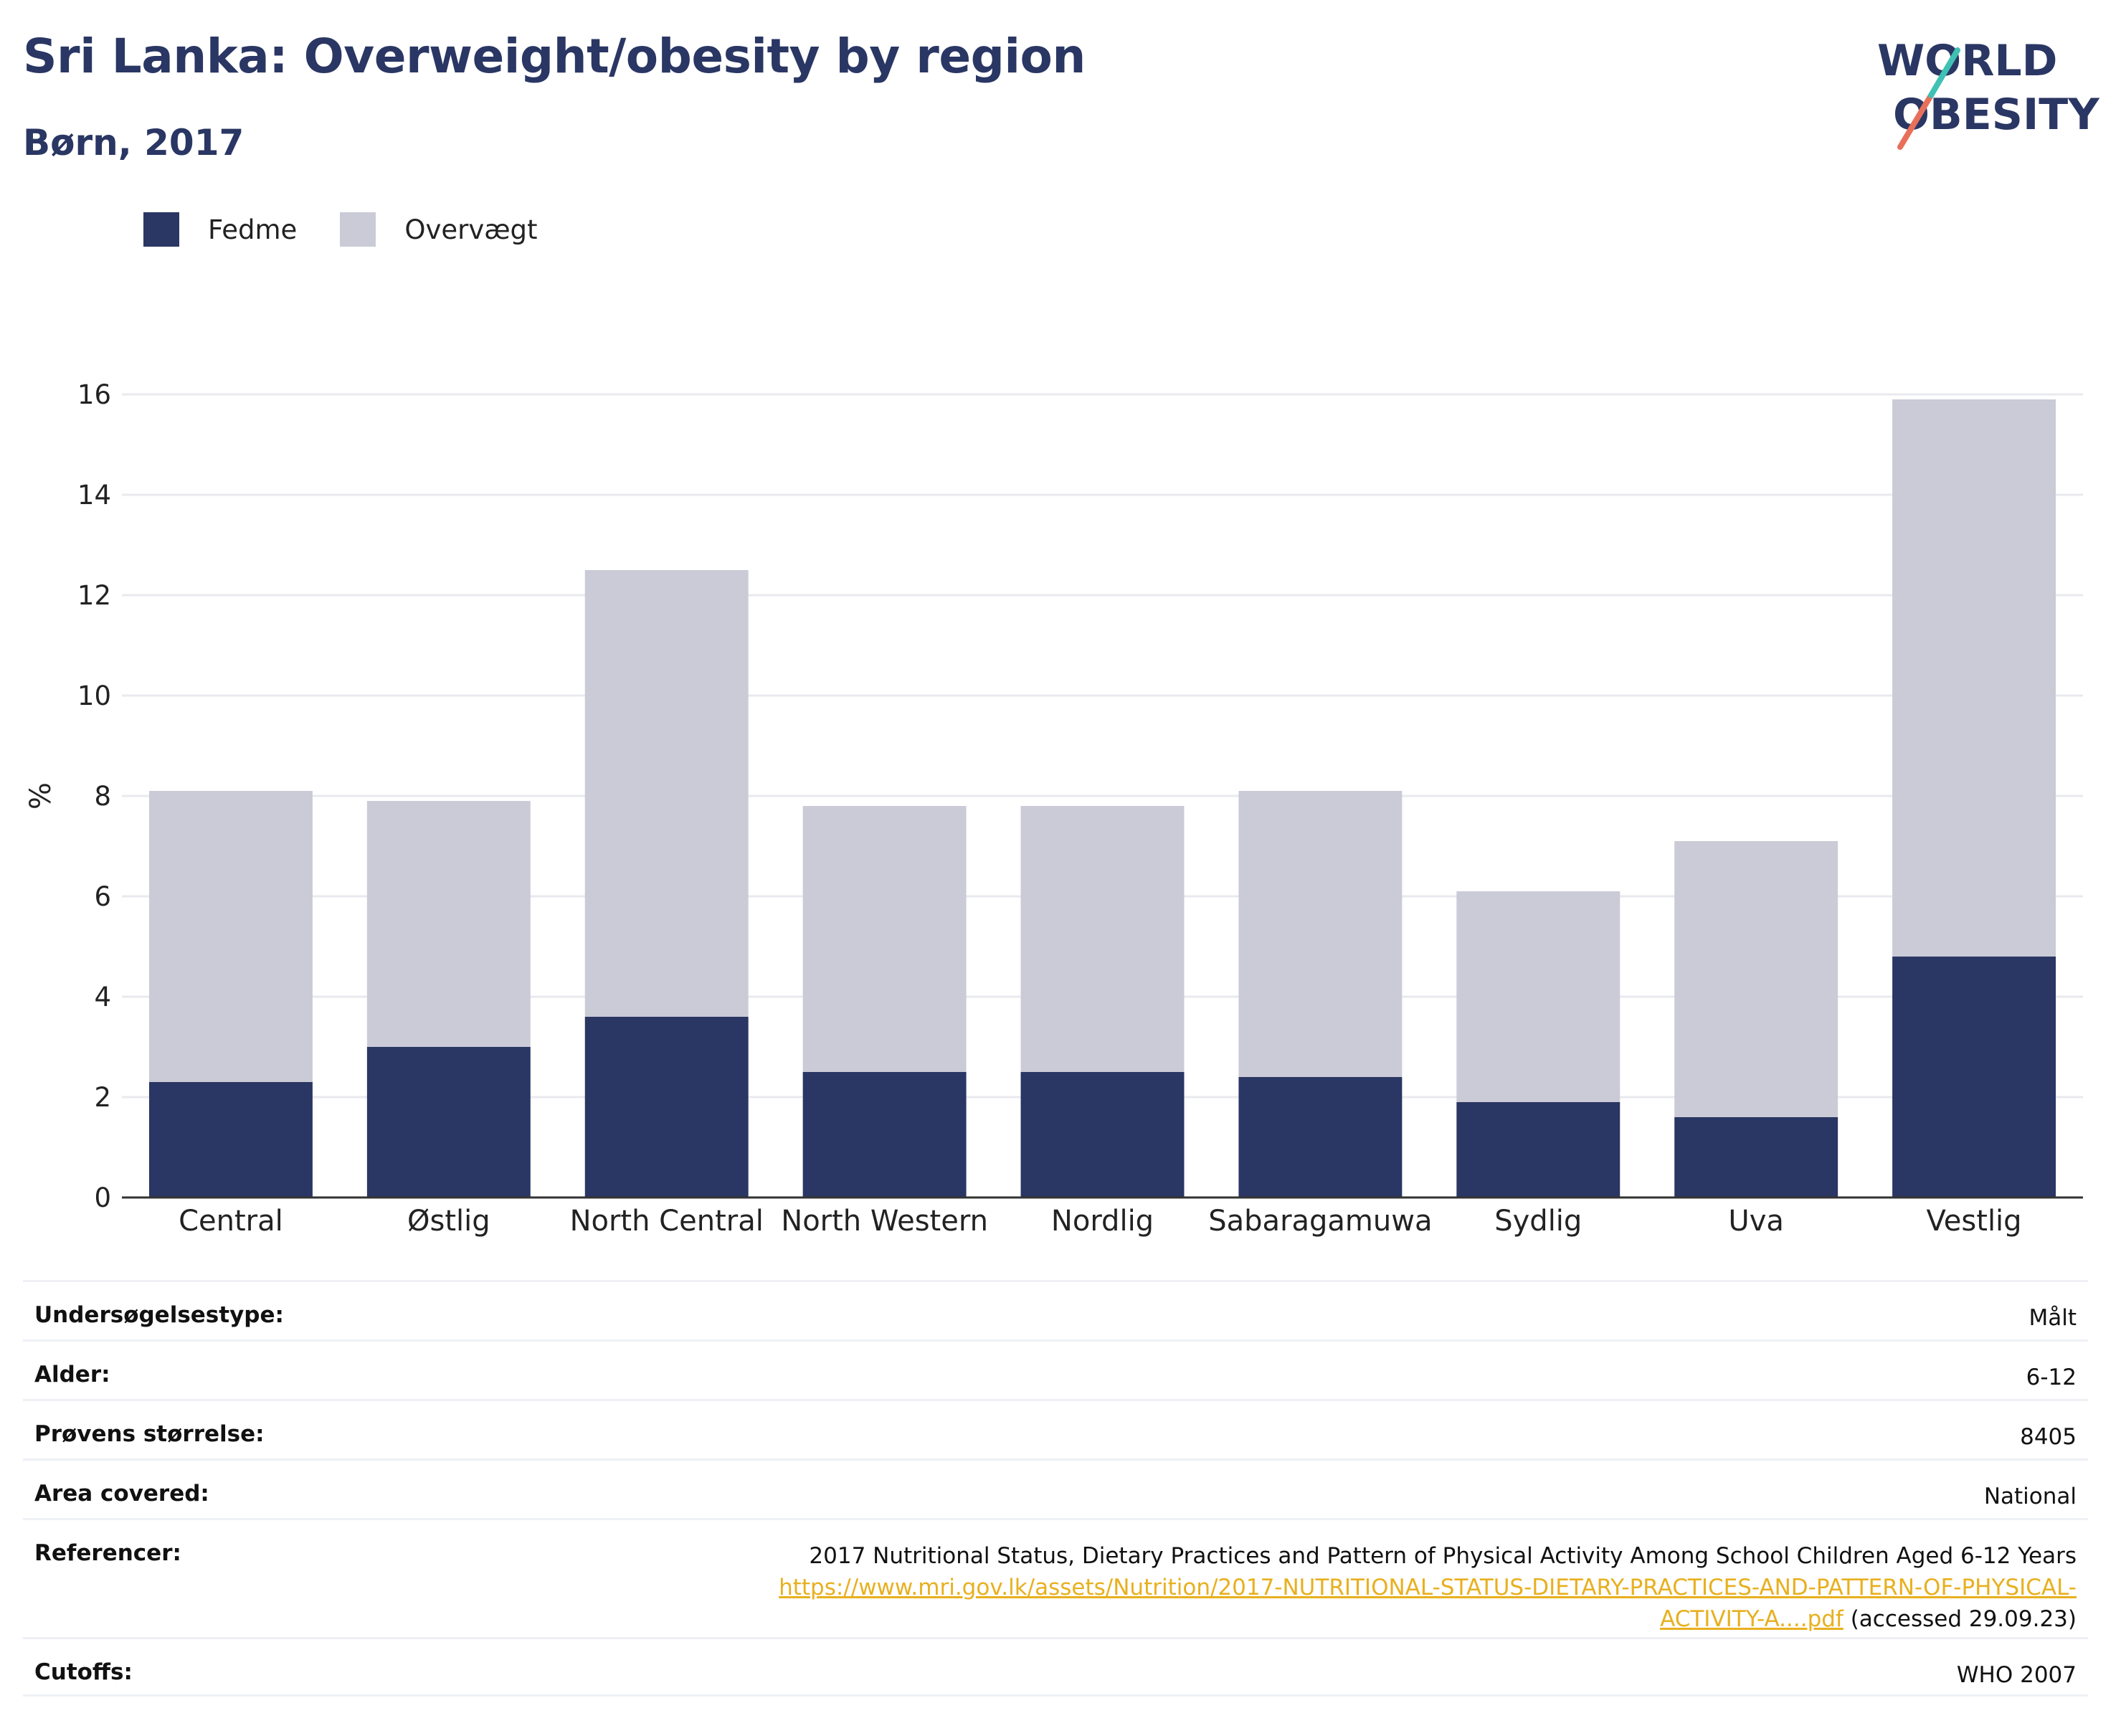 This screenshot has height=1736, width=2121. What do you see at coordinates (1755, 1222) in the screenshot?
I see `x-tick-label: Uva` at bounding box center [1755, 1222].